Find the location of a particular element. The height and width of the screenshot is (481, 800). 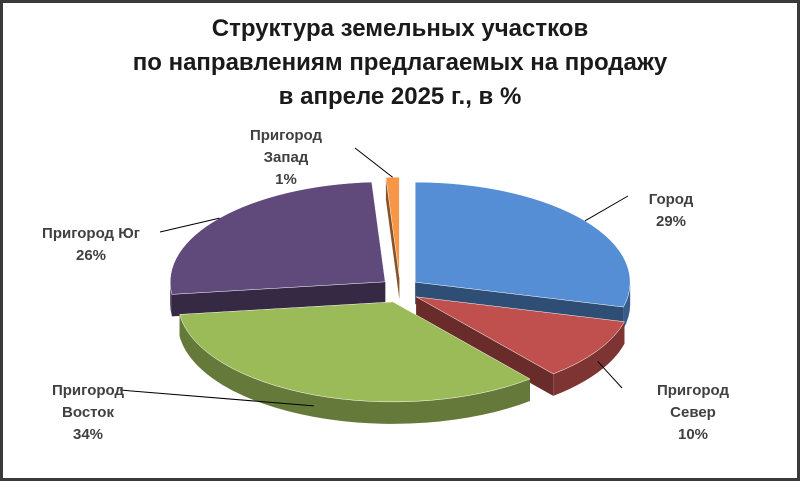

data-label: Пригород Юг 26% is located at coordinates (91, 245).